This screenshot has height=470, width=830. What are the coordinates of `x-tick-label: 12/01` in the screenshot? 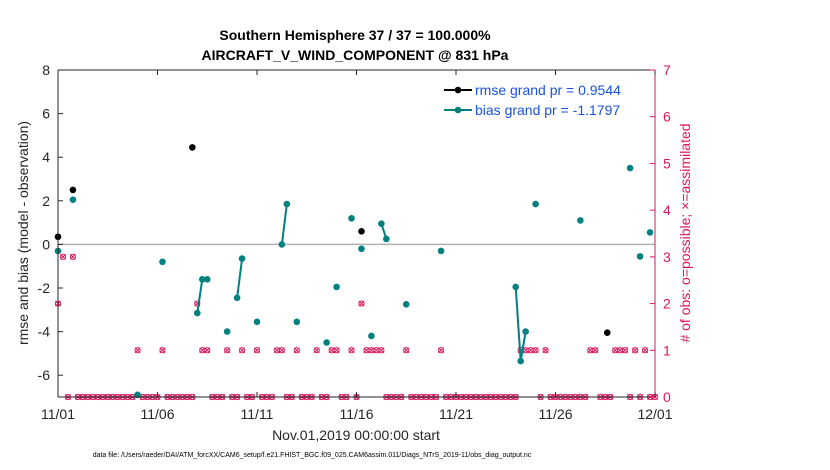 It's located at (654, 414).